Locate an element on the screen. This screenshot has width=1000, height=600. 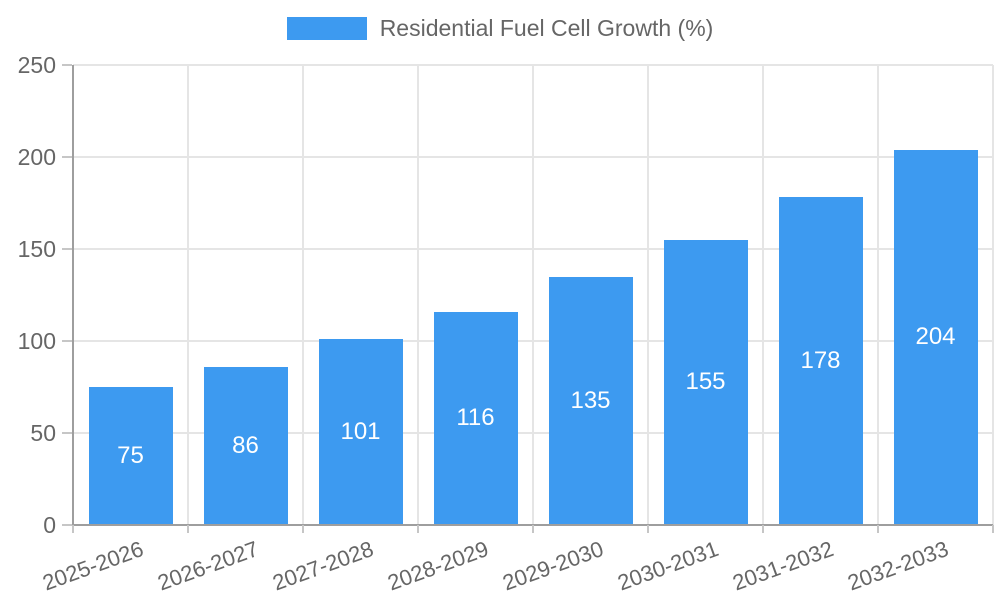
bar-value-label: 155 is located at coordinates (705, 382).